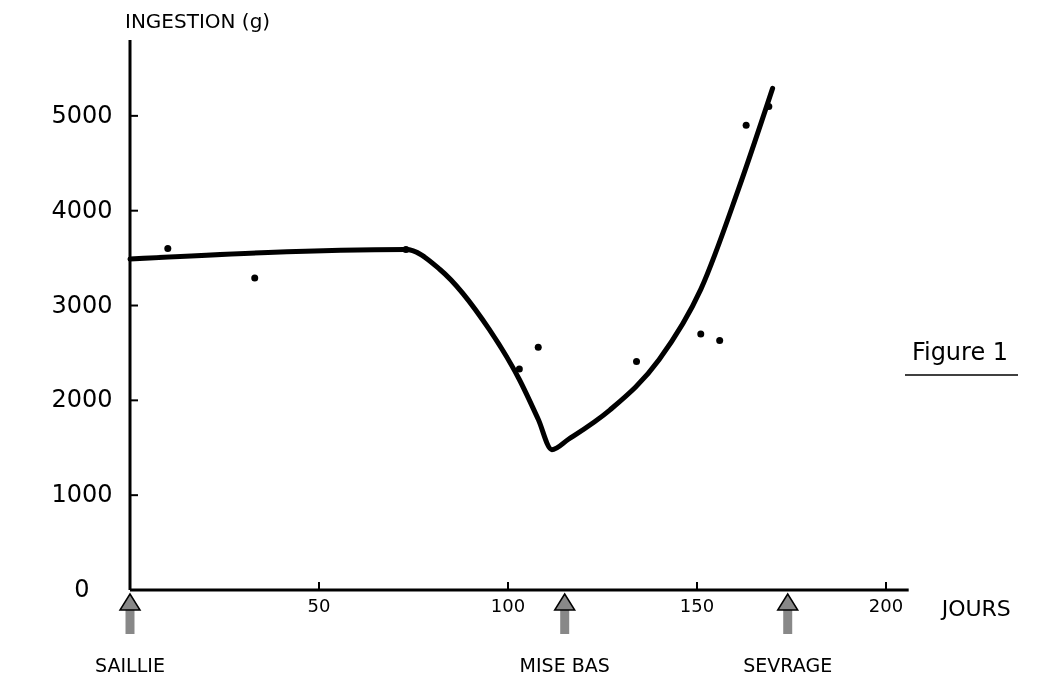  I want to click on y-tick-label: 3000, so click(82, 304).